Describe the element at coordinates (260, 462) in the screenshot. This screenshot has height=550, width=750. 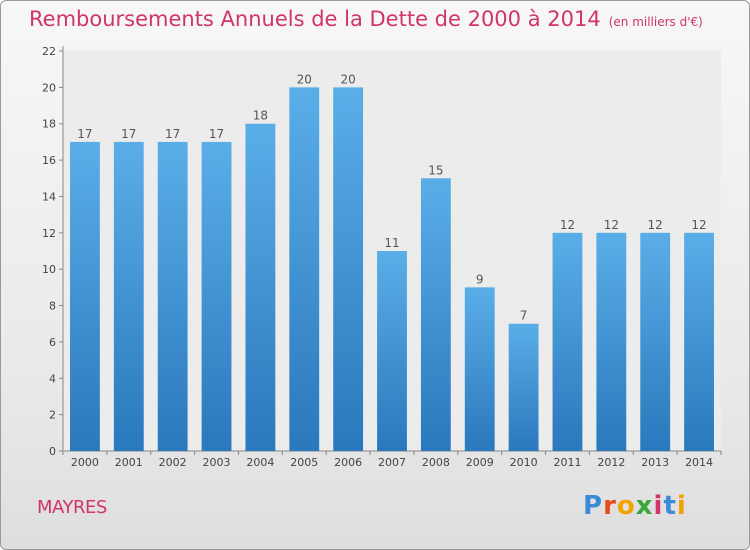
I see `x-tick-label: 2004` at that location.